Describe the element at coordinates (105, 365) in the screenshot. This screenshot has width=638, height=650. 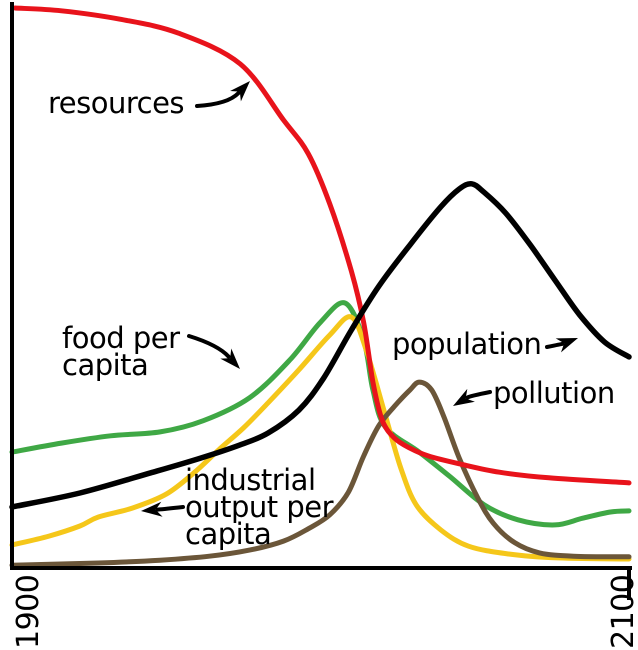
I see `label-text-food-per-capita-1: capita` at that location.